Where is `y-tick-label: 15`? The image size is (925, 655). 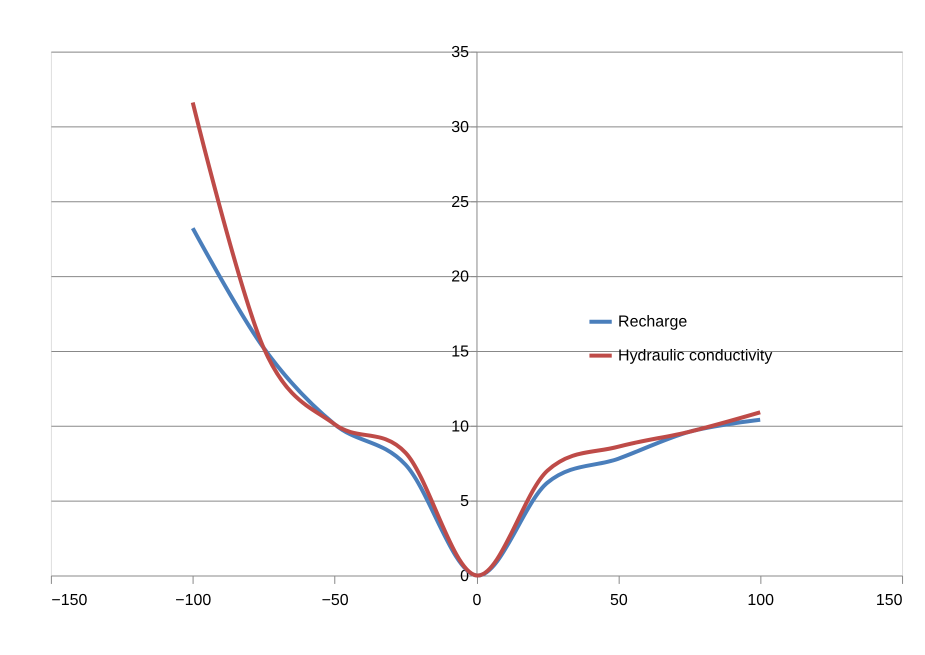
y-tick-label: 15 is located at coordinates (460, 351).